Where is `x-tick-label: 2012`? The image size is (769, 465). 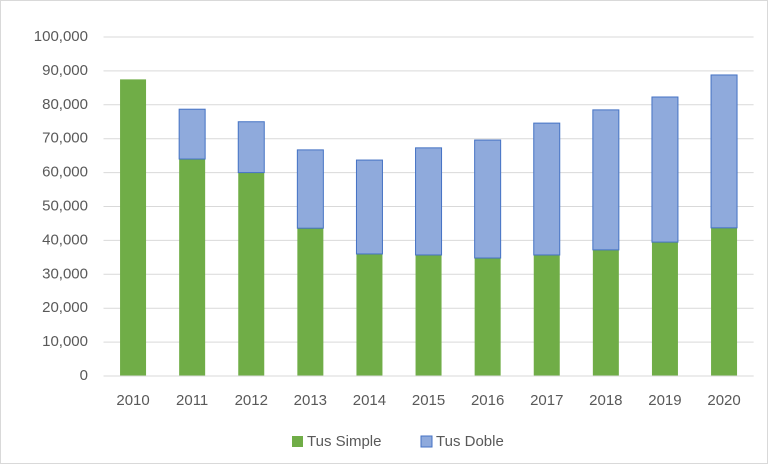
x-tick-label: 2012 is located at coordinates (251, 400).